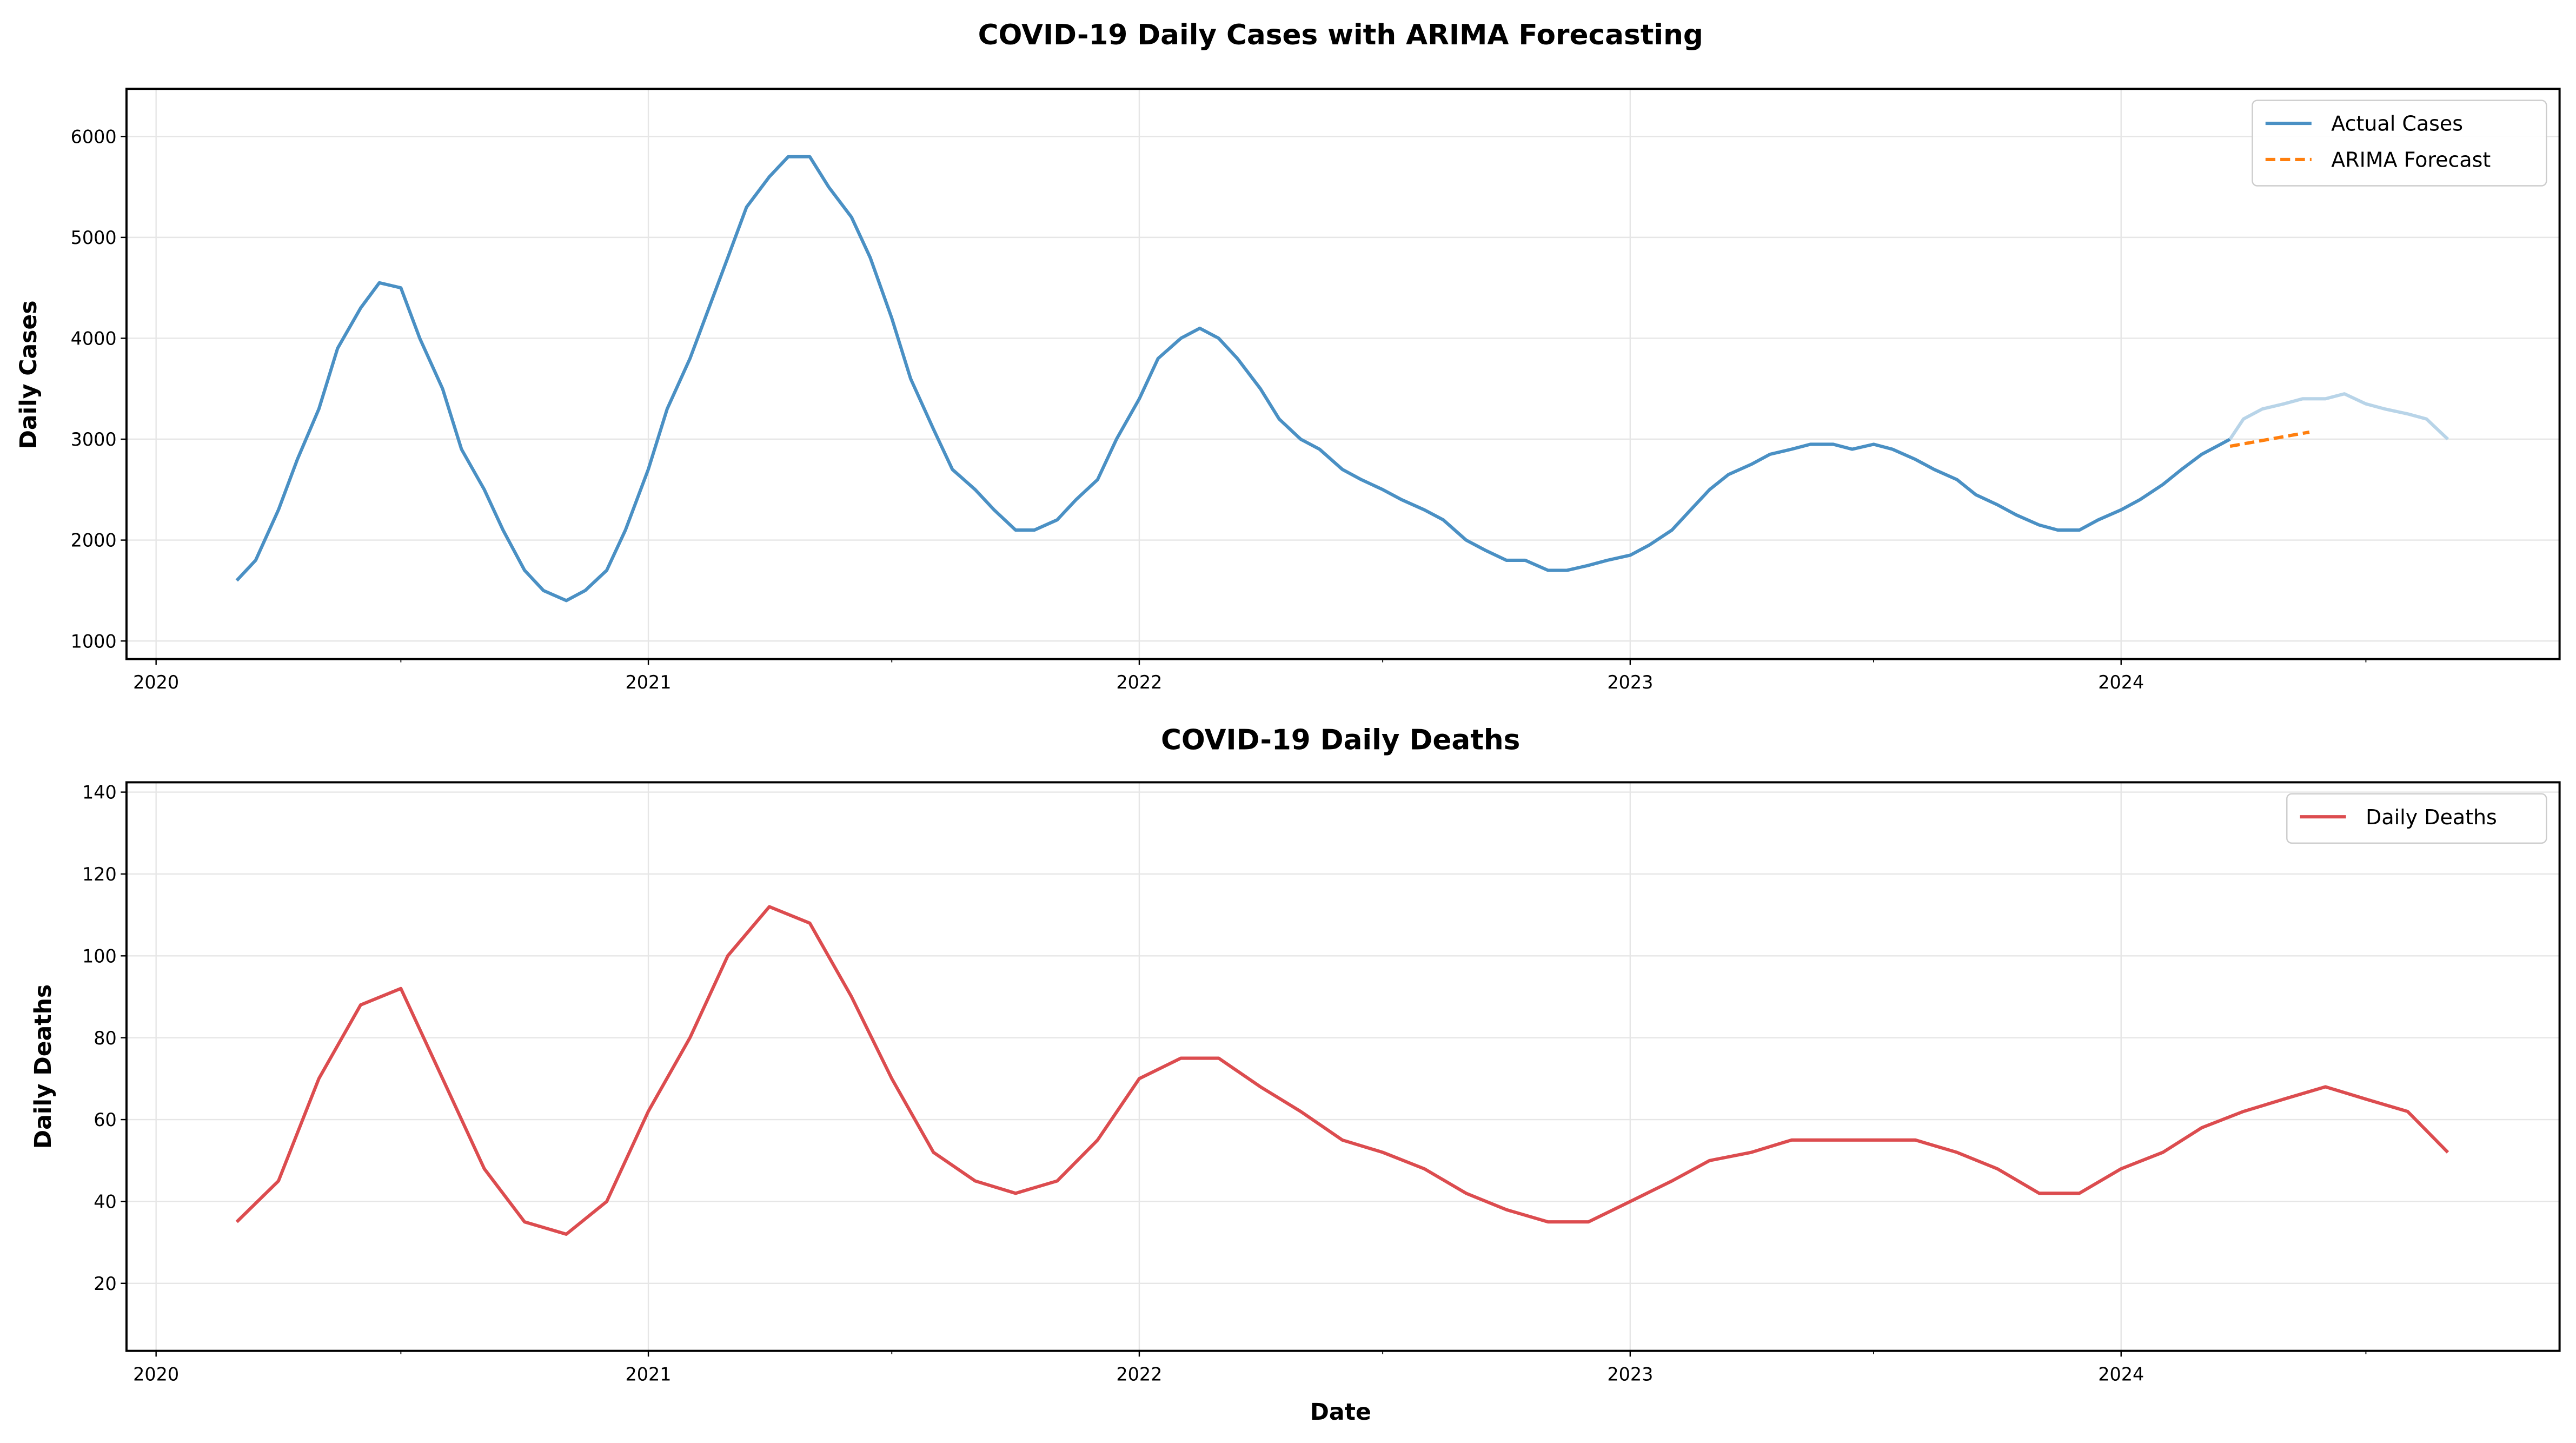 The width and height of the screenshot is (2576, 1443). I want to click on legend-label: Actual Cases, so click(2397, 124).